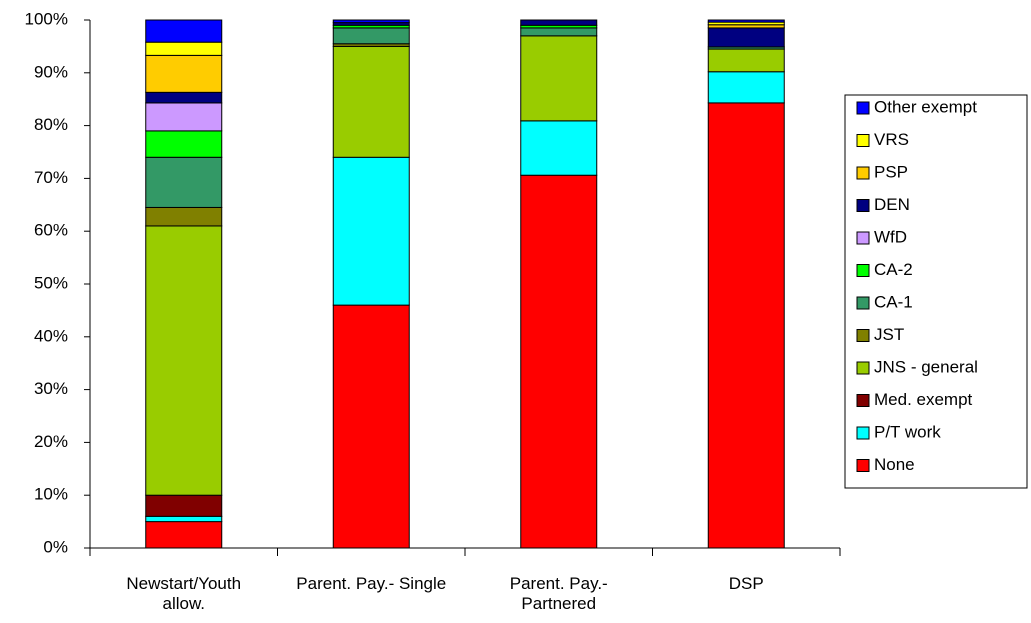 The image size is (1031, 623). What do you see at coordinates (51, 388) in the screenshot?
I see `y-tick-label: 30%` at bounding box center [51, 388].